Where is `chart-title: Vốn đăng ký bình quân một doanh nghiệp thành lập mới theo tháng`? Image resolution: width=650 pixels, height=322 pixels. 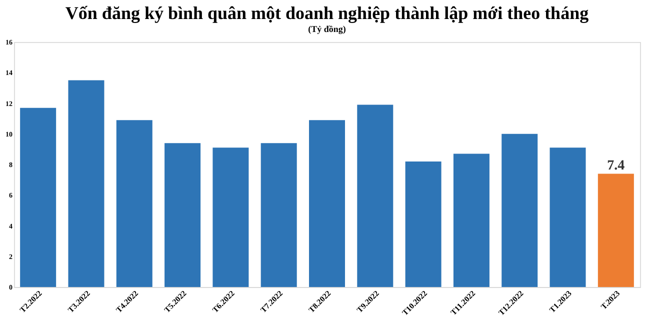
chart-title: Vốn đăng ký bình quân một doanh nghiệp thành lập mới theo tháng is located at coordinates (327, 13).